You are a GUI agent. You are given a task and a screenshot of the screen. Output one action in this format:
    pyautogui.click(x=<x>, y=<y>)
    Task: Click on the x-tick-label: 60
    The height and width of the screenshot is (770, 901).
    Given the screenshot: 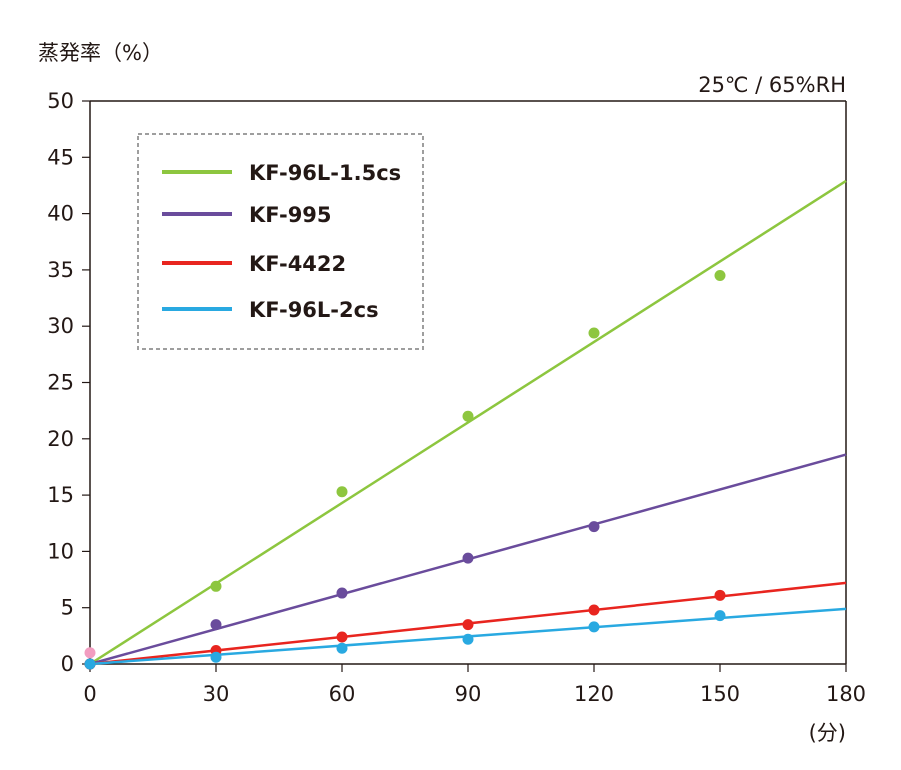 What is the action you would take?
    pyautogui.click(x=342, y=694)
    